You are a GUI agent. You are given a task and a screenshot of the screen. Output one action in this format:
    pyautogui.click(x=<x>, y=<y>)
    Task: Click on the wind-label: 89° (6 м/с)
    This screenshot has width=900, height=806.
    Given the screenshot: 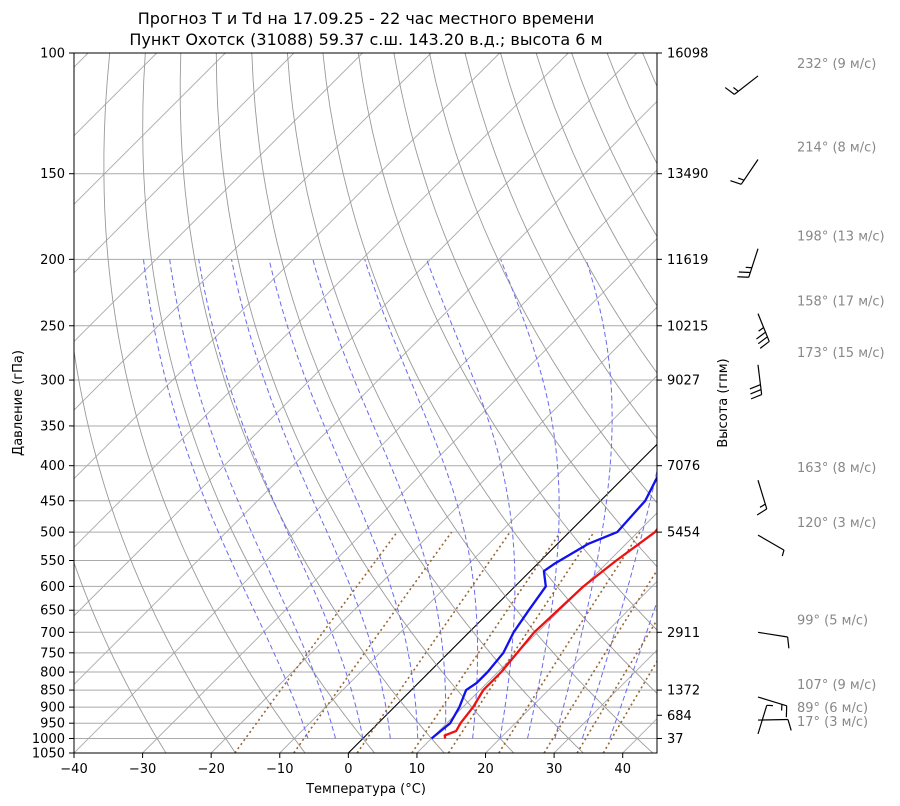 What is the action you would take?
    pyautogui.click(x=832, y=708)
    